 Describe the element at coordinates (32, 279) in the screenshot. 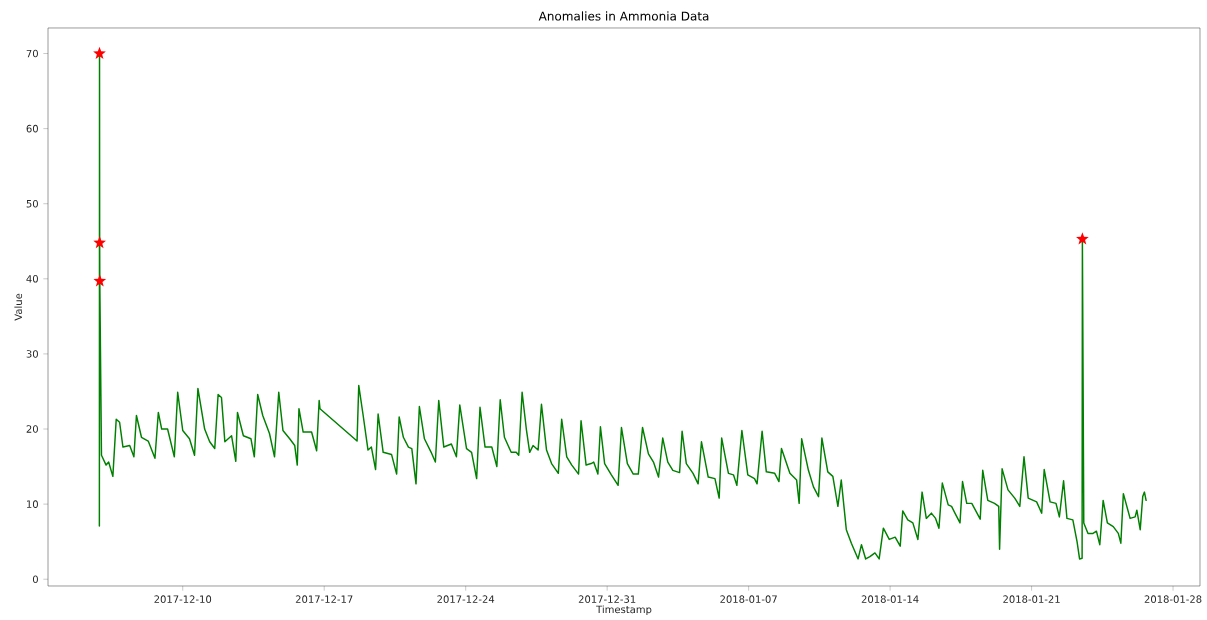

I see `y-tick-label: 40` at that location.